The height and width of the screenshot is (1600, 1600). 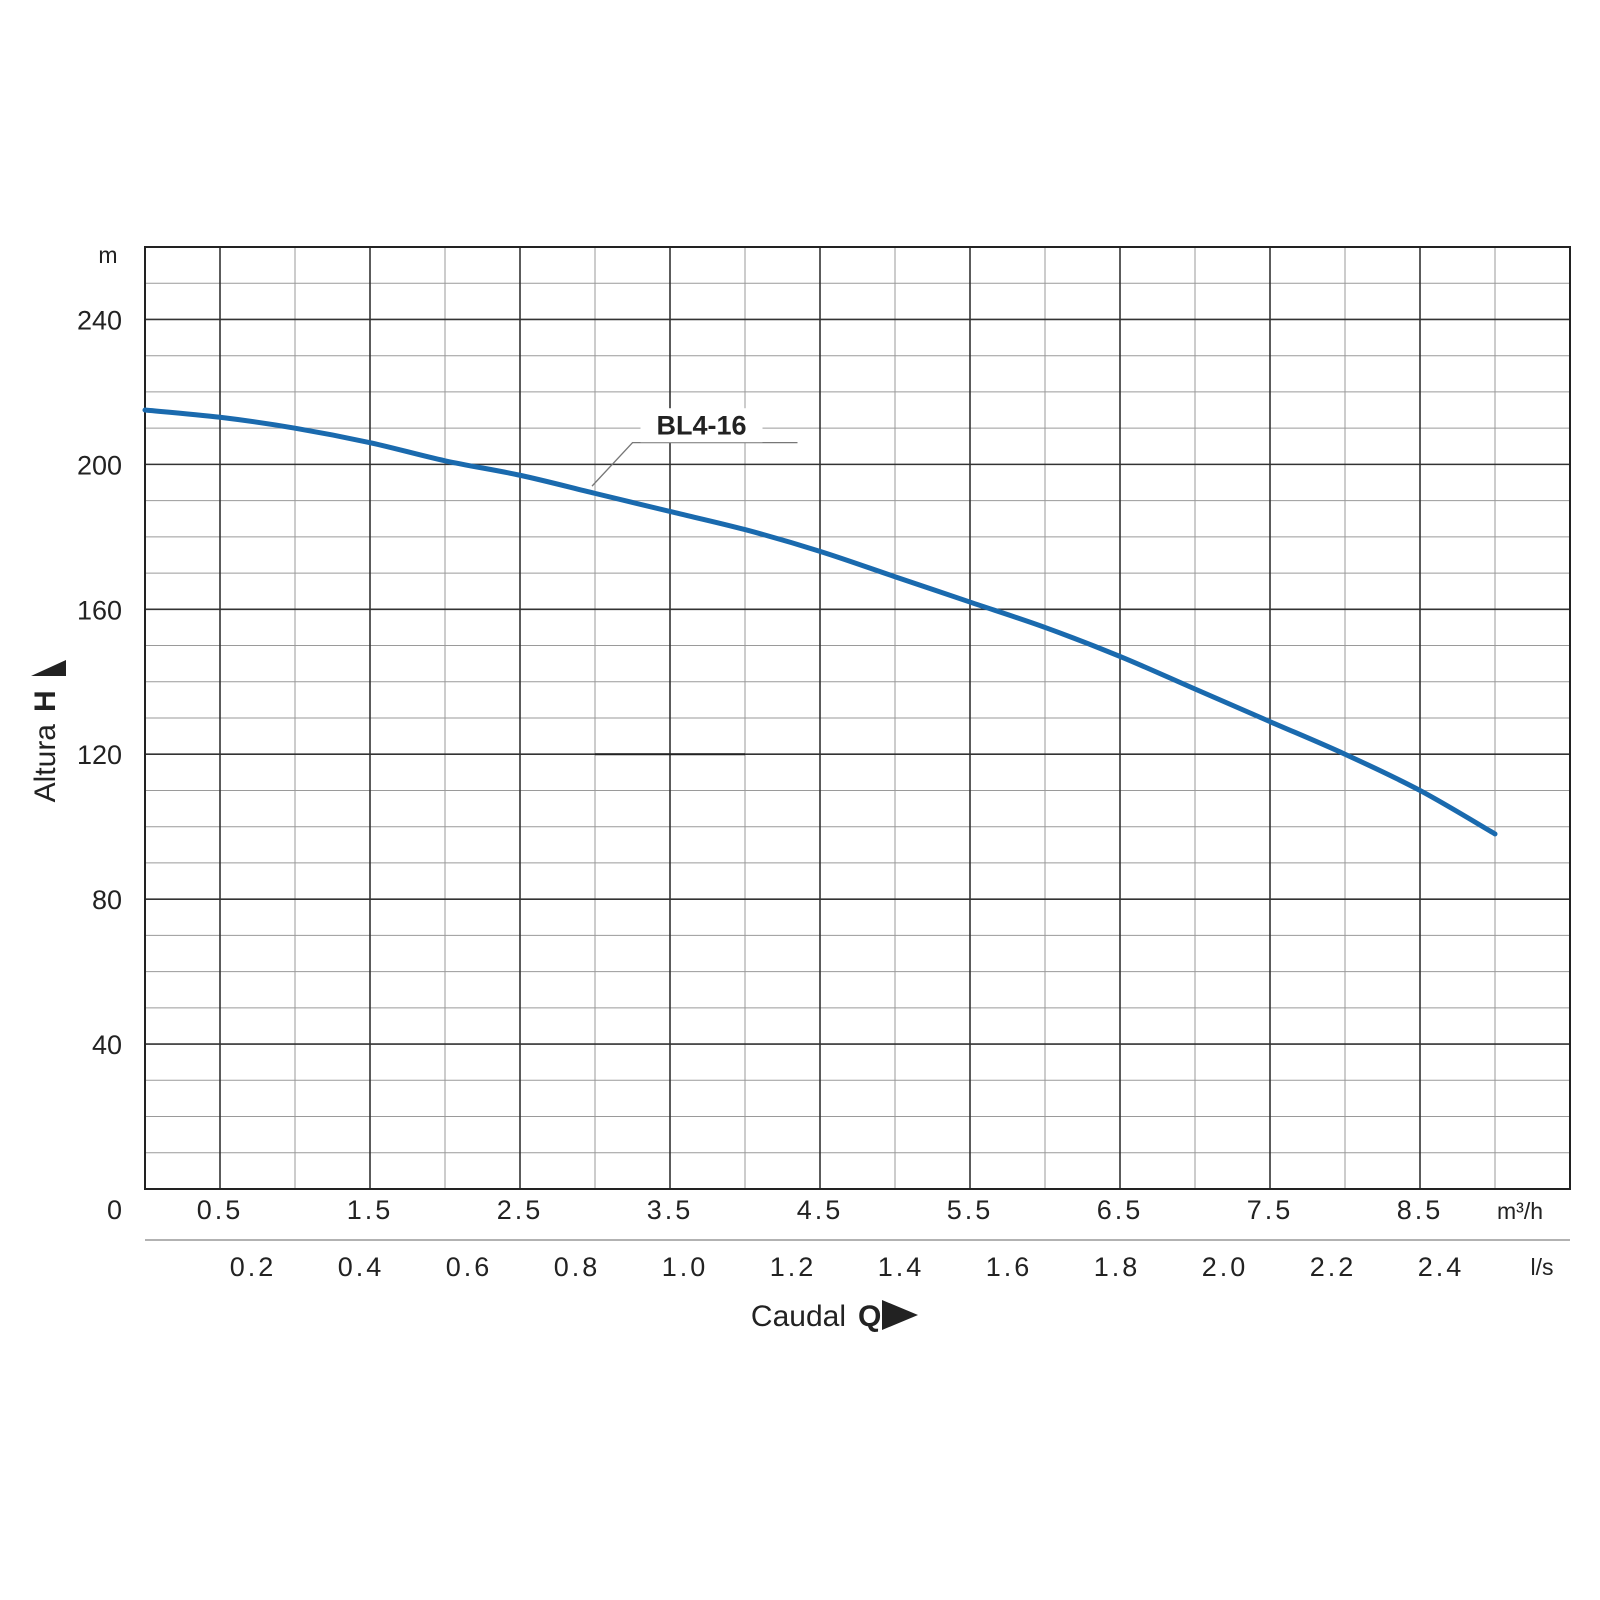 I want to click on x-tick-label-secondary: 2.4, so click(x=1441, y=1267).